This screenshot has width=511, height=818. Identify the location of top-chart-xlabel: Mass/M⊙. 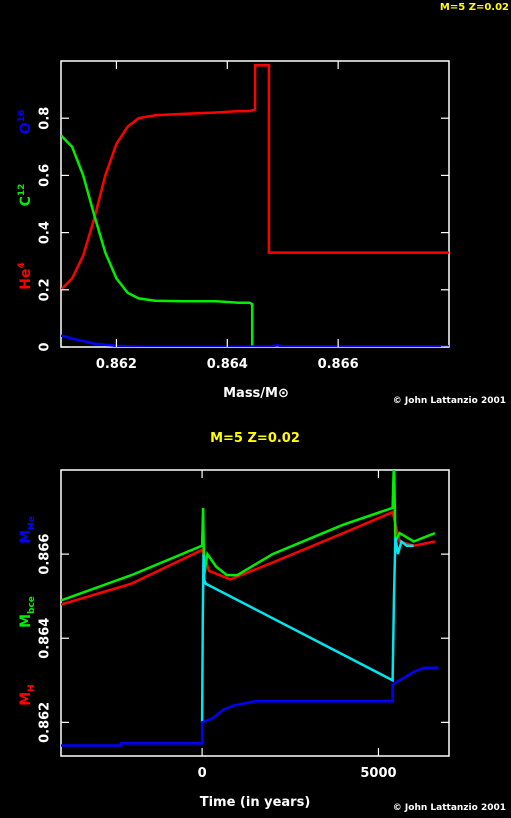
(256, 393).